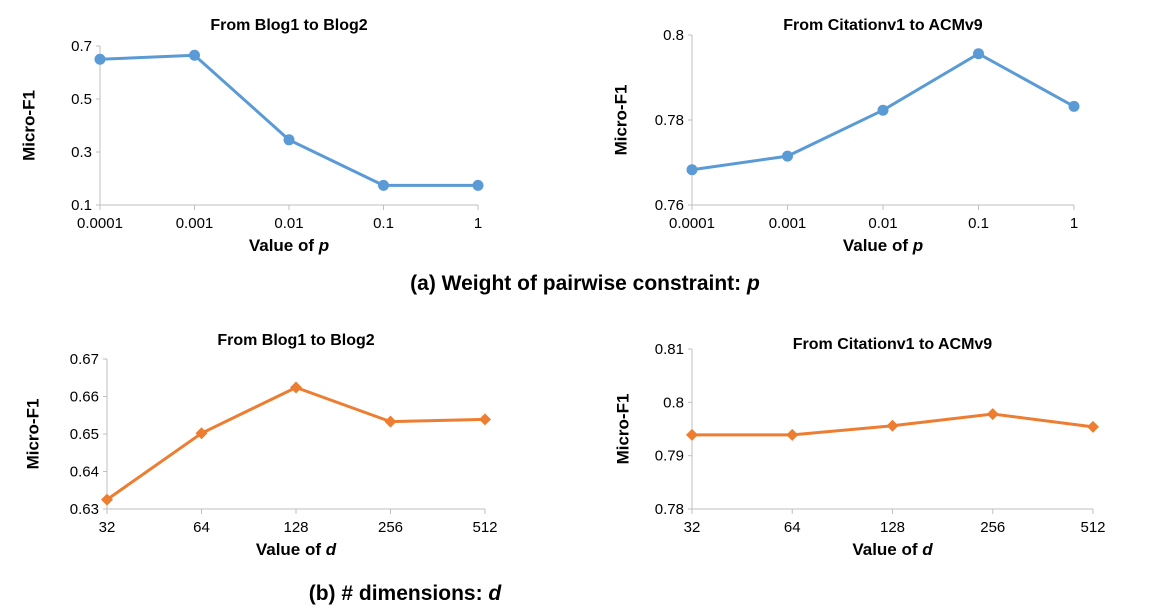 The width and height of the screenshot is (1171, 615). What do you see at coordinates (81, 205) in the screenshot?
I see `y-tick-label: 0.1` at bounding box center [81, 205].